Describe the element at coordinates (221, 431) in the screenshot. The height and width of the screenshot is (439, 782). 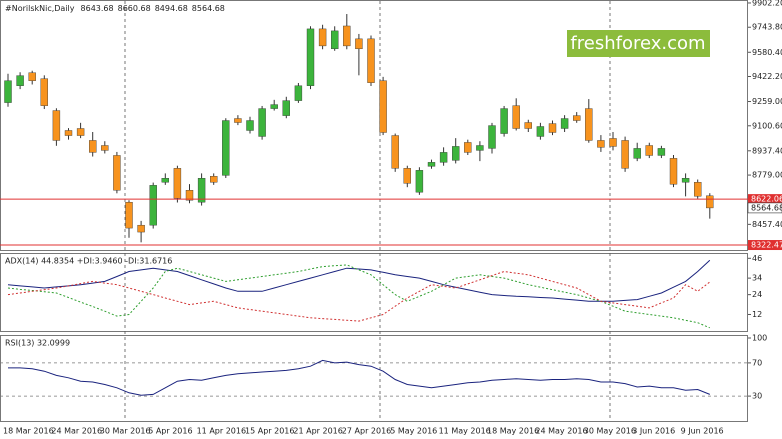
I see `x-tick-label: 11 Apr 2016` at that location.